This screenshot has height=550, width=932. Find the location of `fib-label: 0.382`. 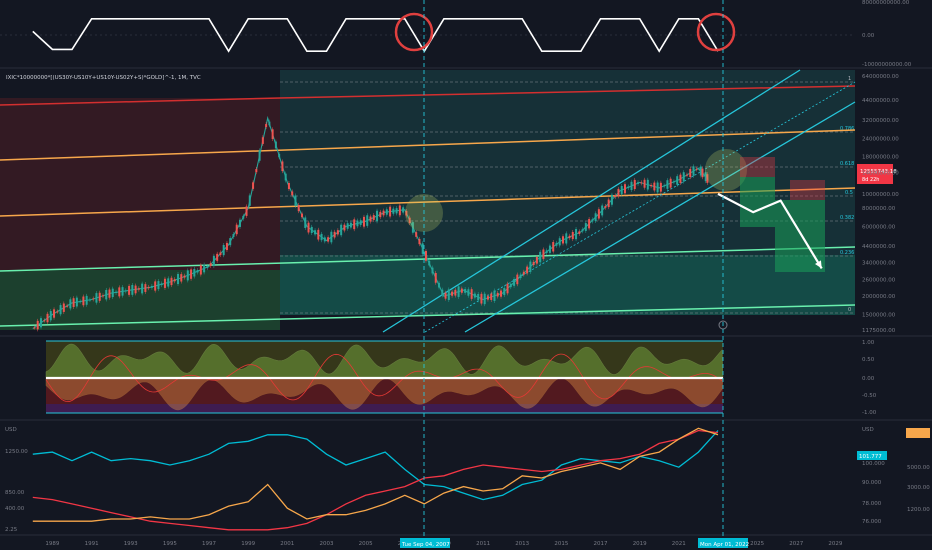

fib-label: 0.382 is located at coordinates (847, 218).